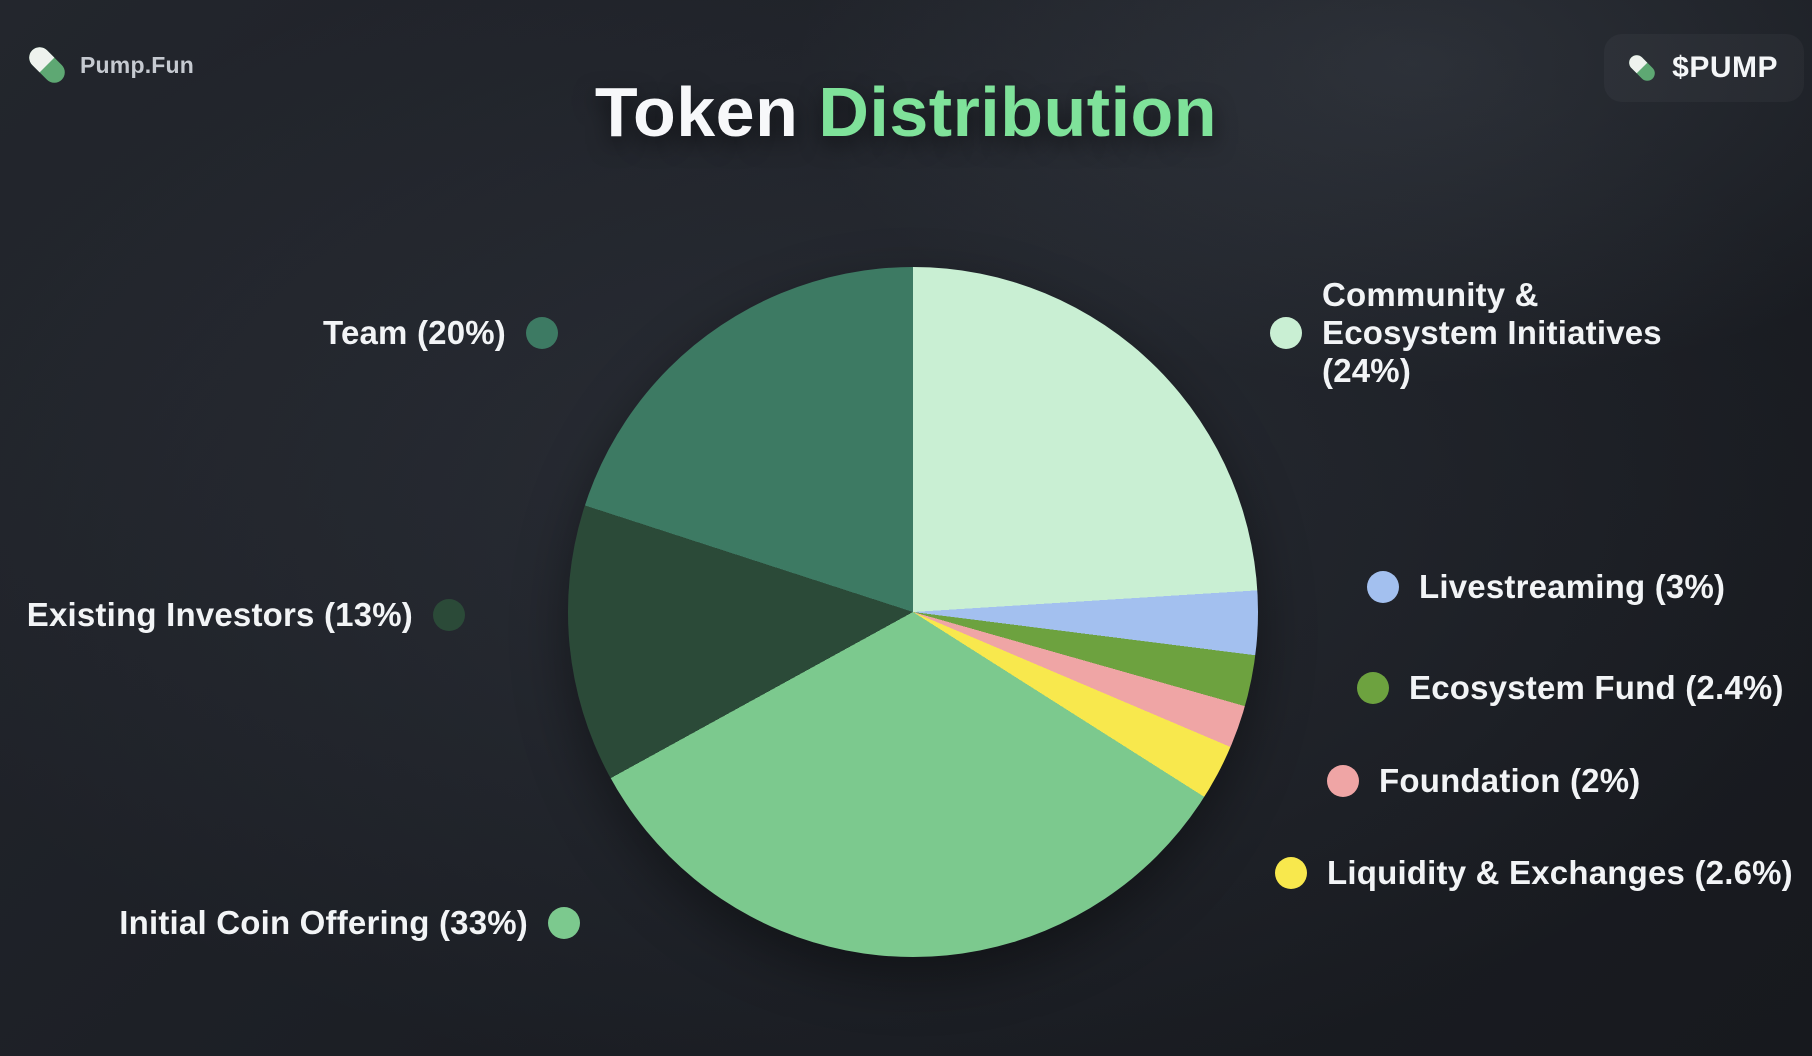  What do you see at coordinates (696, 112) in the screenshot?
I see `title-word-token: Token` at bounding box center [696, 112].